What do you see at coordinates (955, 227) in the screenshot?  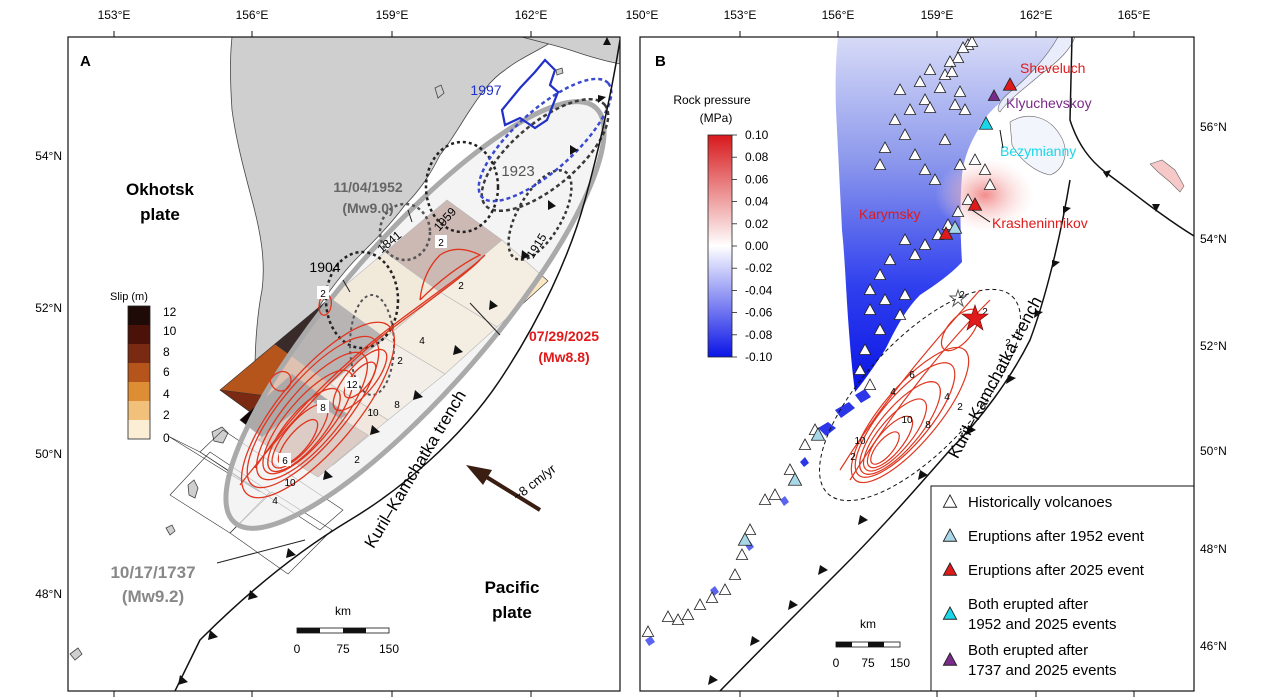 I see `volcano-erupted-after-1952` at bounding box center [955, 227].